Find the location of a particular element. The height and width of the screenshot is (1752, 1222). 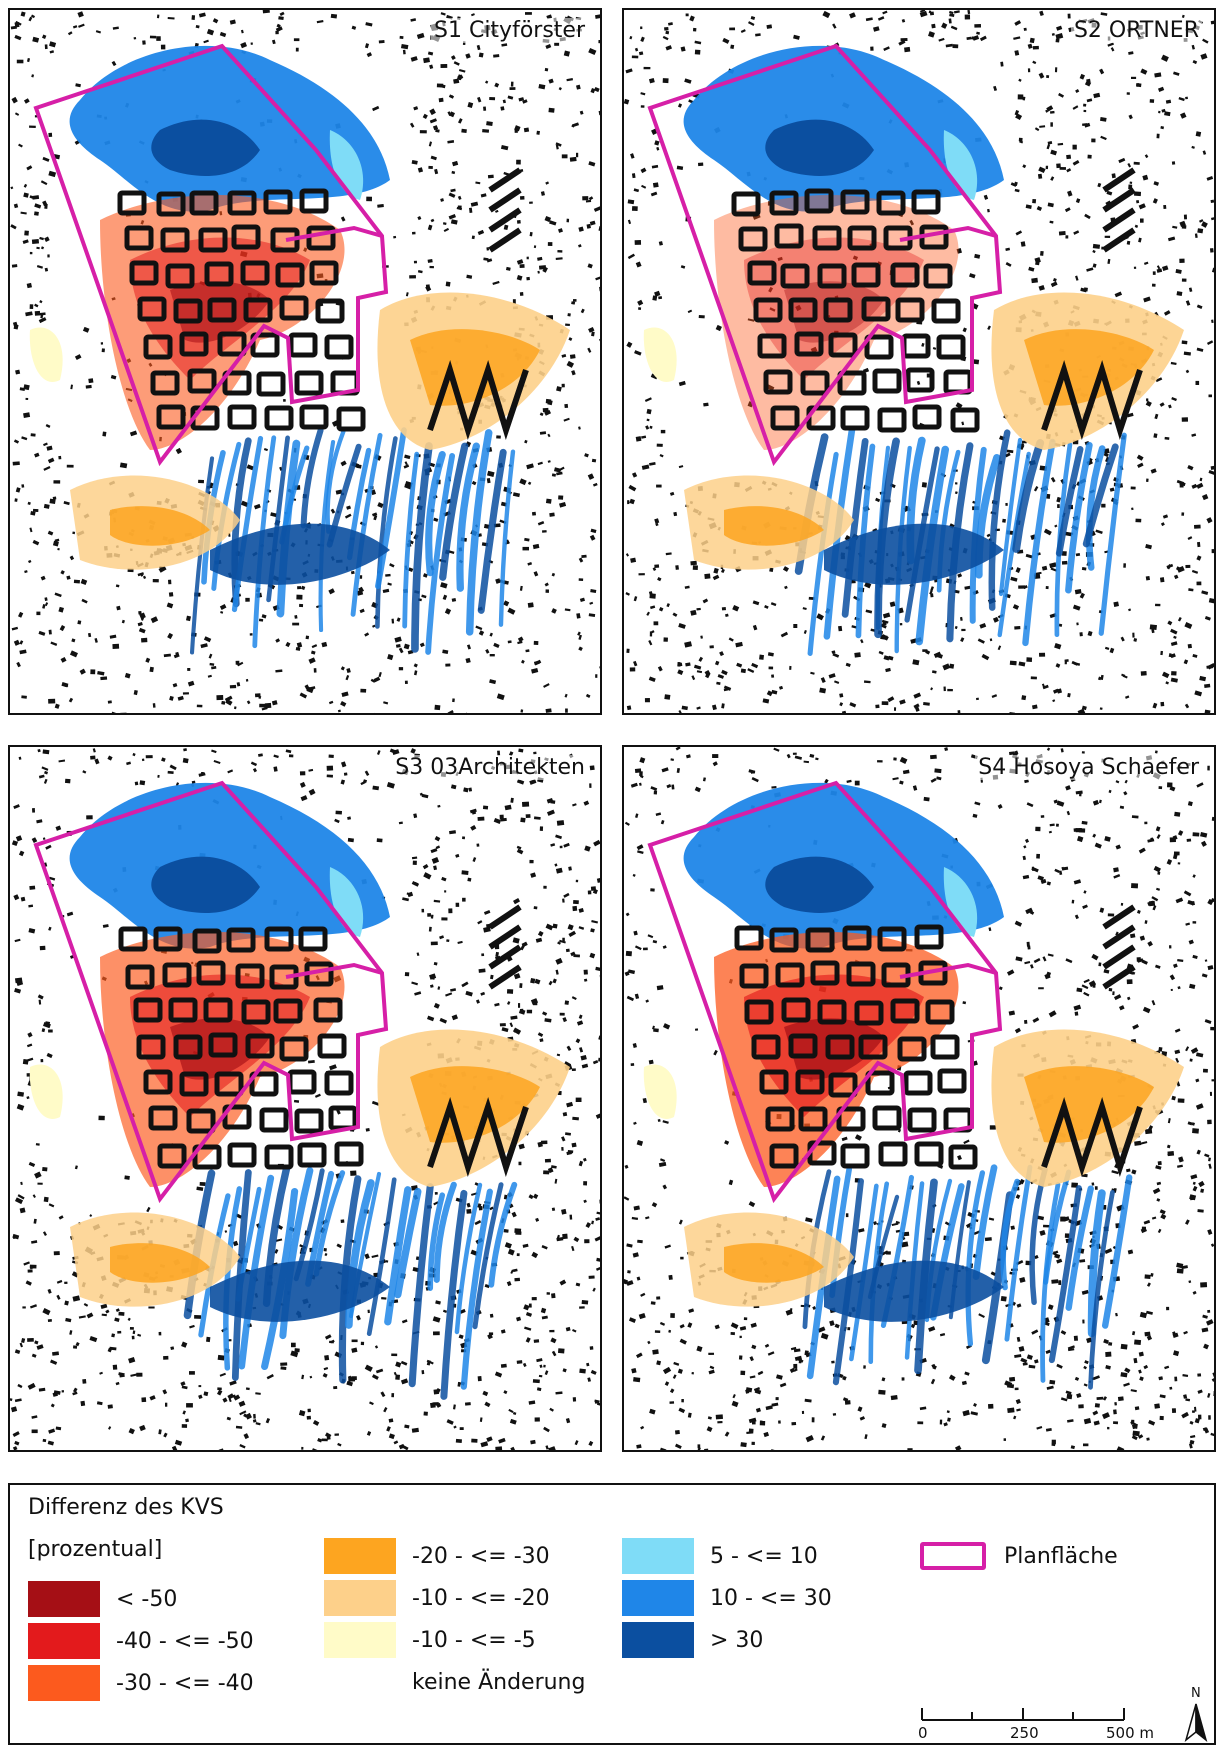

panel-title: S1 Cityförster is located at coordinates (509, 30).